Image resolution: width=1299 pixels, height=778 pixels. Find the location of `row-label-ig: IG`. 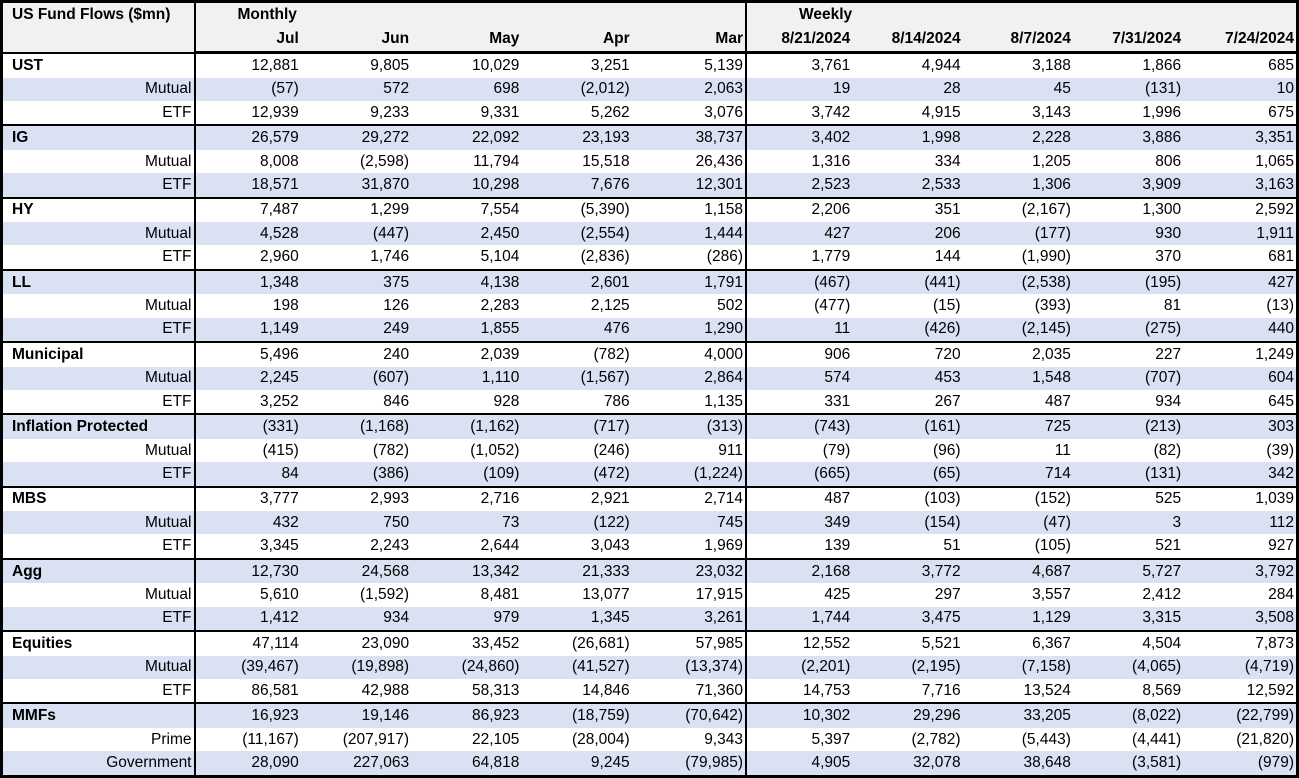

row-label-ig: IG is located at coordinates (98, 137).